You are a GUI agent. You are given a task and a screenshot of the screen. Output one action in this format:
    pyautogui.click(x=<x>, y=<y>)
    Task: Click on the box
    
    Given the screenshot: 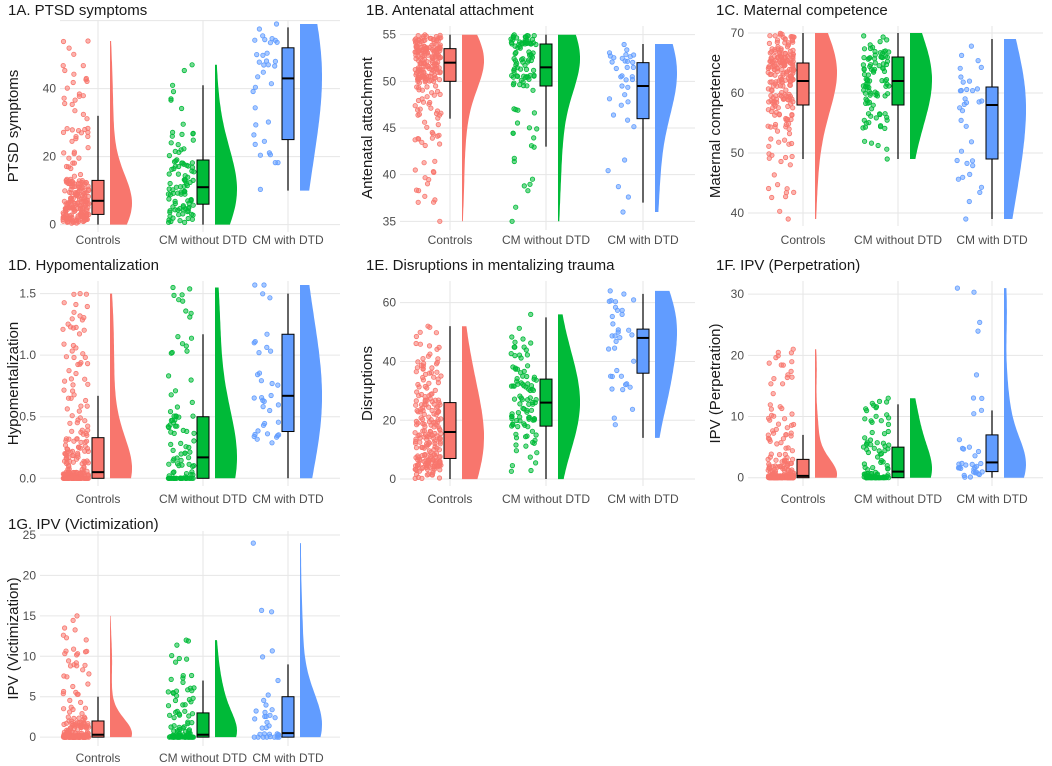 What is the action you would take?
    pyautogui.click(x=98, y=197)
    